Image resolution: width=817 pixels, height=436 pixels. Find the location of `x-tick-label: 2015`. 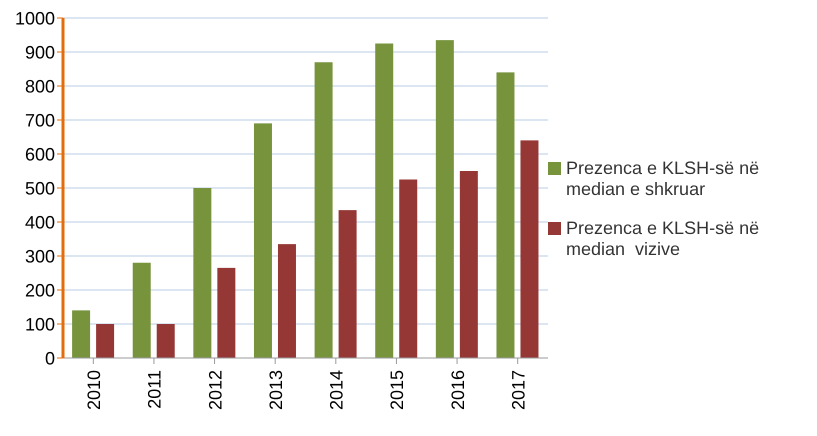

x-tick-label: 2015 is located at coordinates (397, 390).